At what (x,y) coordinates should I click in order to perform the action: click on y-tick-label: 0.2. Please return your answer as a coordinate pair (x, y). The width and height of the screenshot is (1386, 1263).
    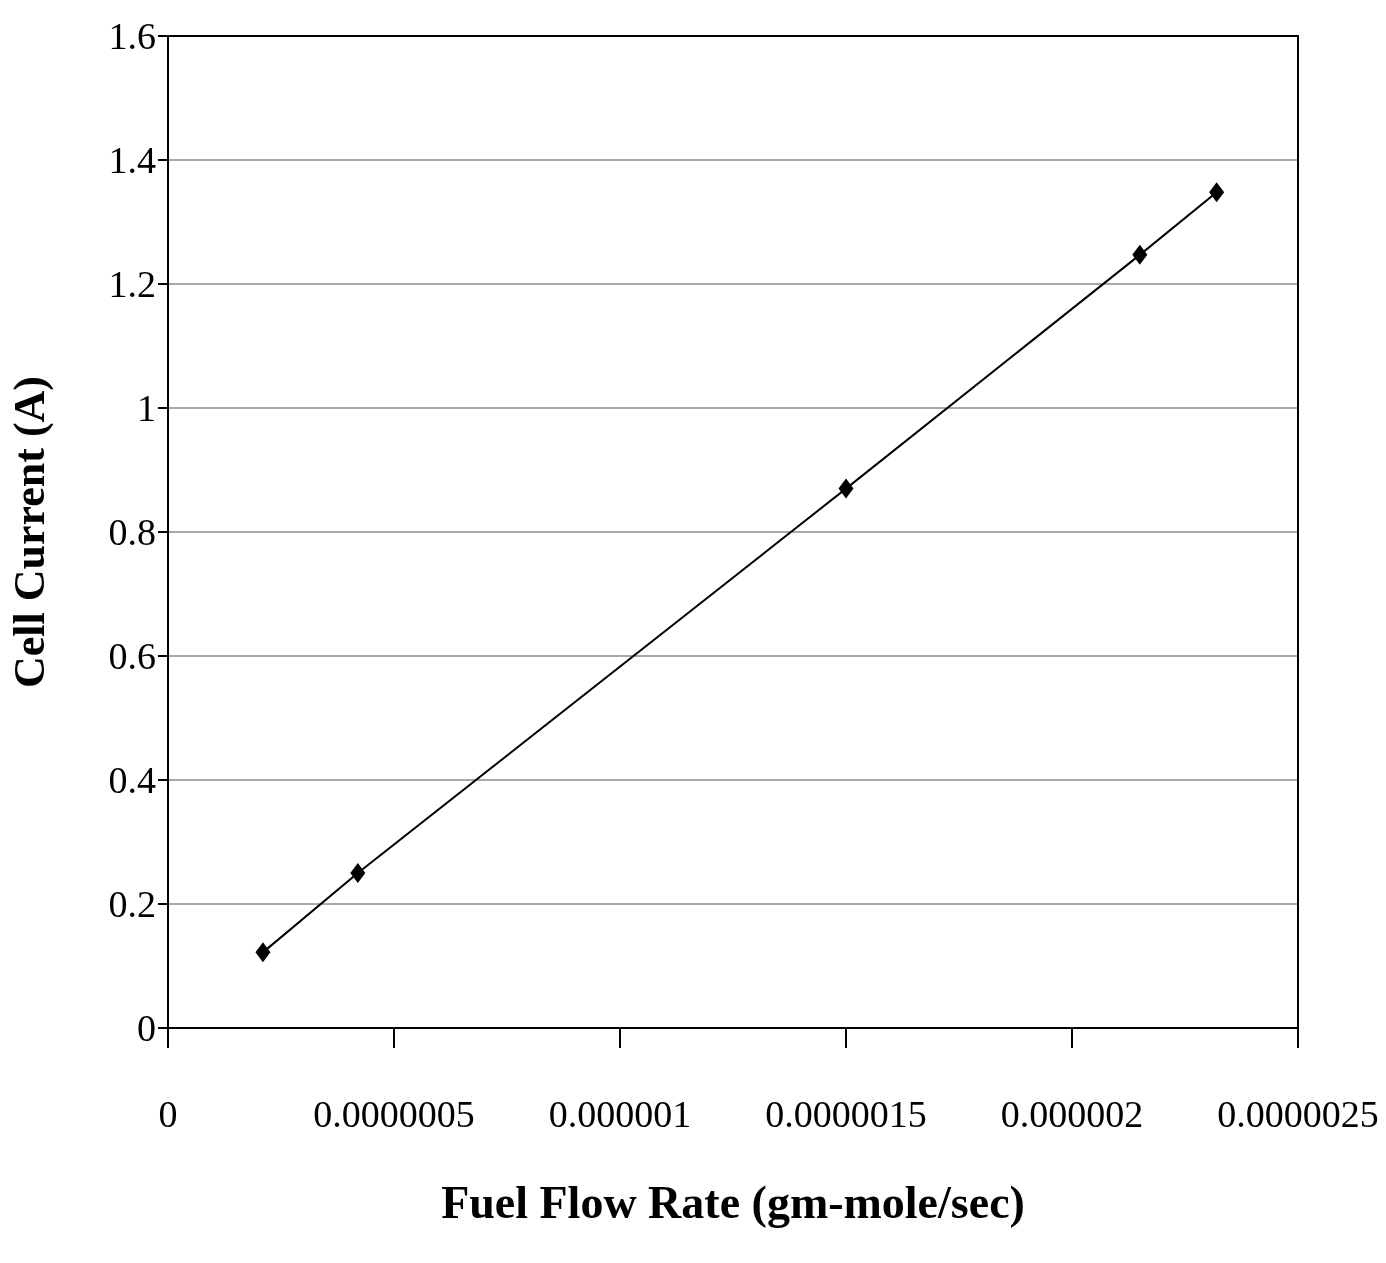
    Looking at the image, I should click on (132, 904).